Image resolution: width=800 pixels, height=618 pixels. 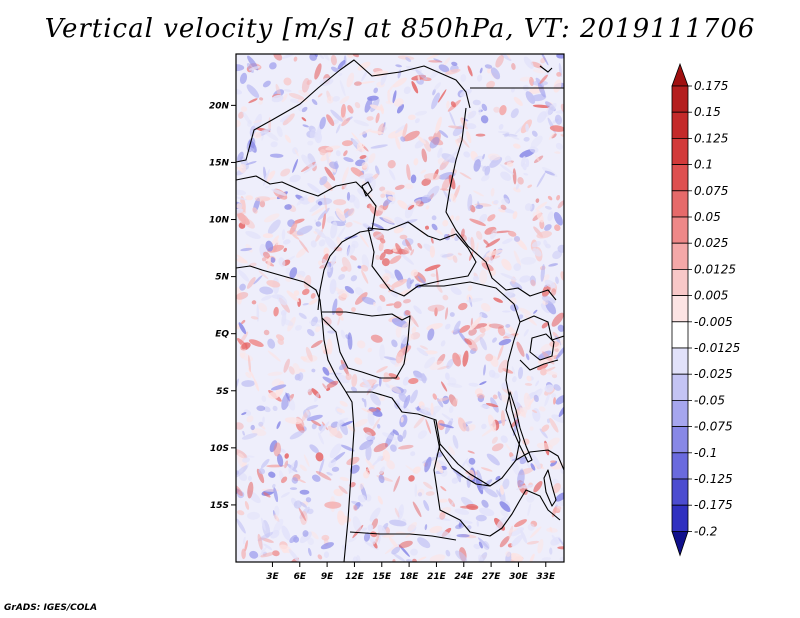 What do you see at coordinates (382, 577) in the screenshot?
I see `lon-tick-label: 15E` at bounding box center [382, 577].